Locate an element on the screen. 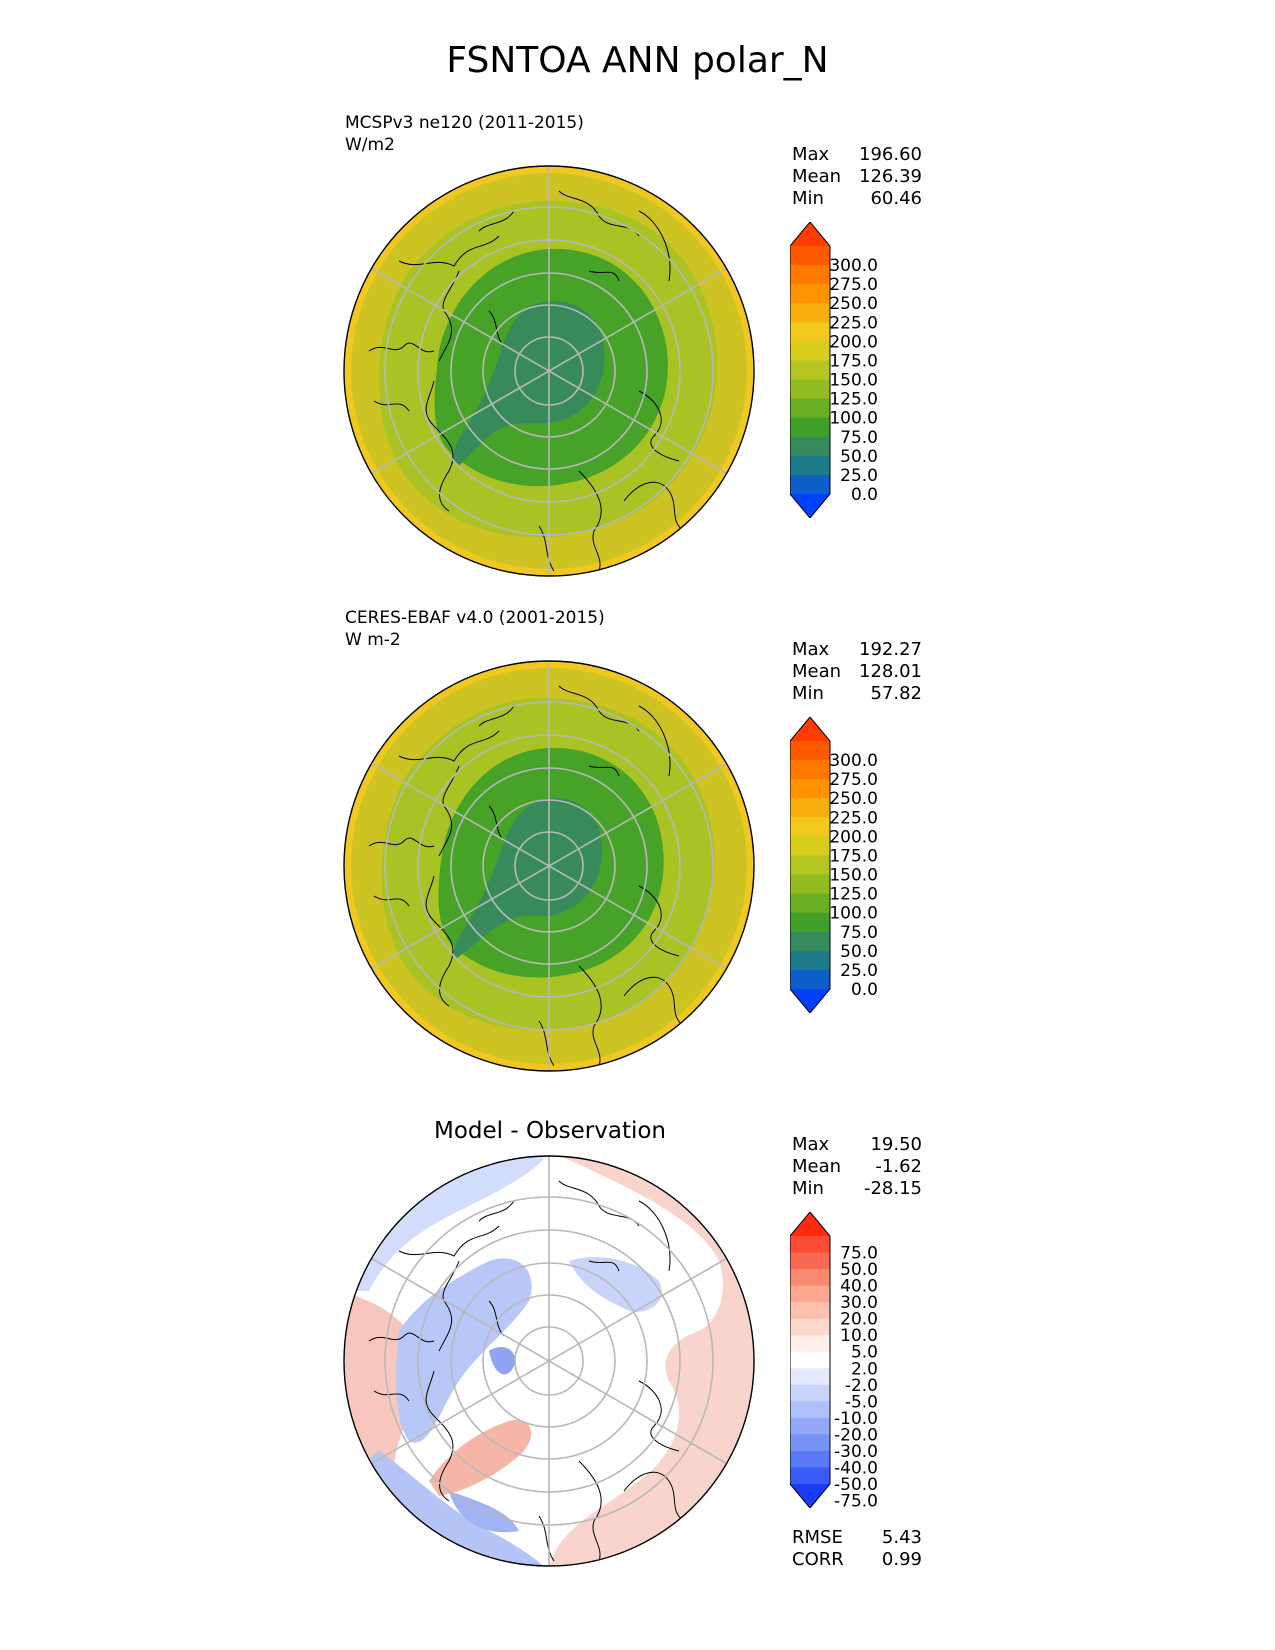  colorbar-tick-label: 125.0 is located at coordinates (853, 895).